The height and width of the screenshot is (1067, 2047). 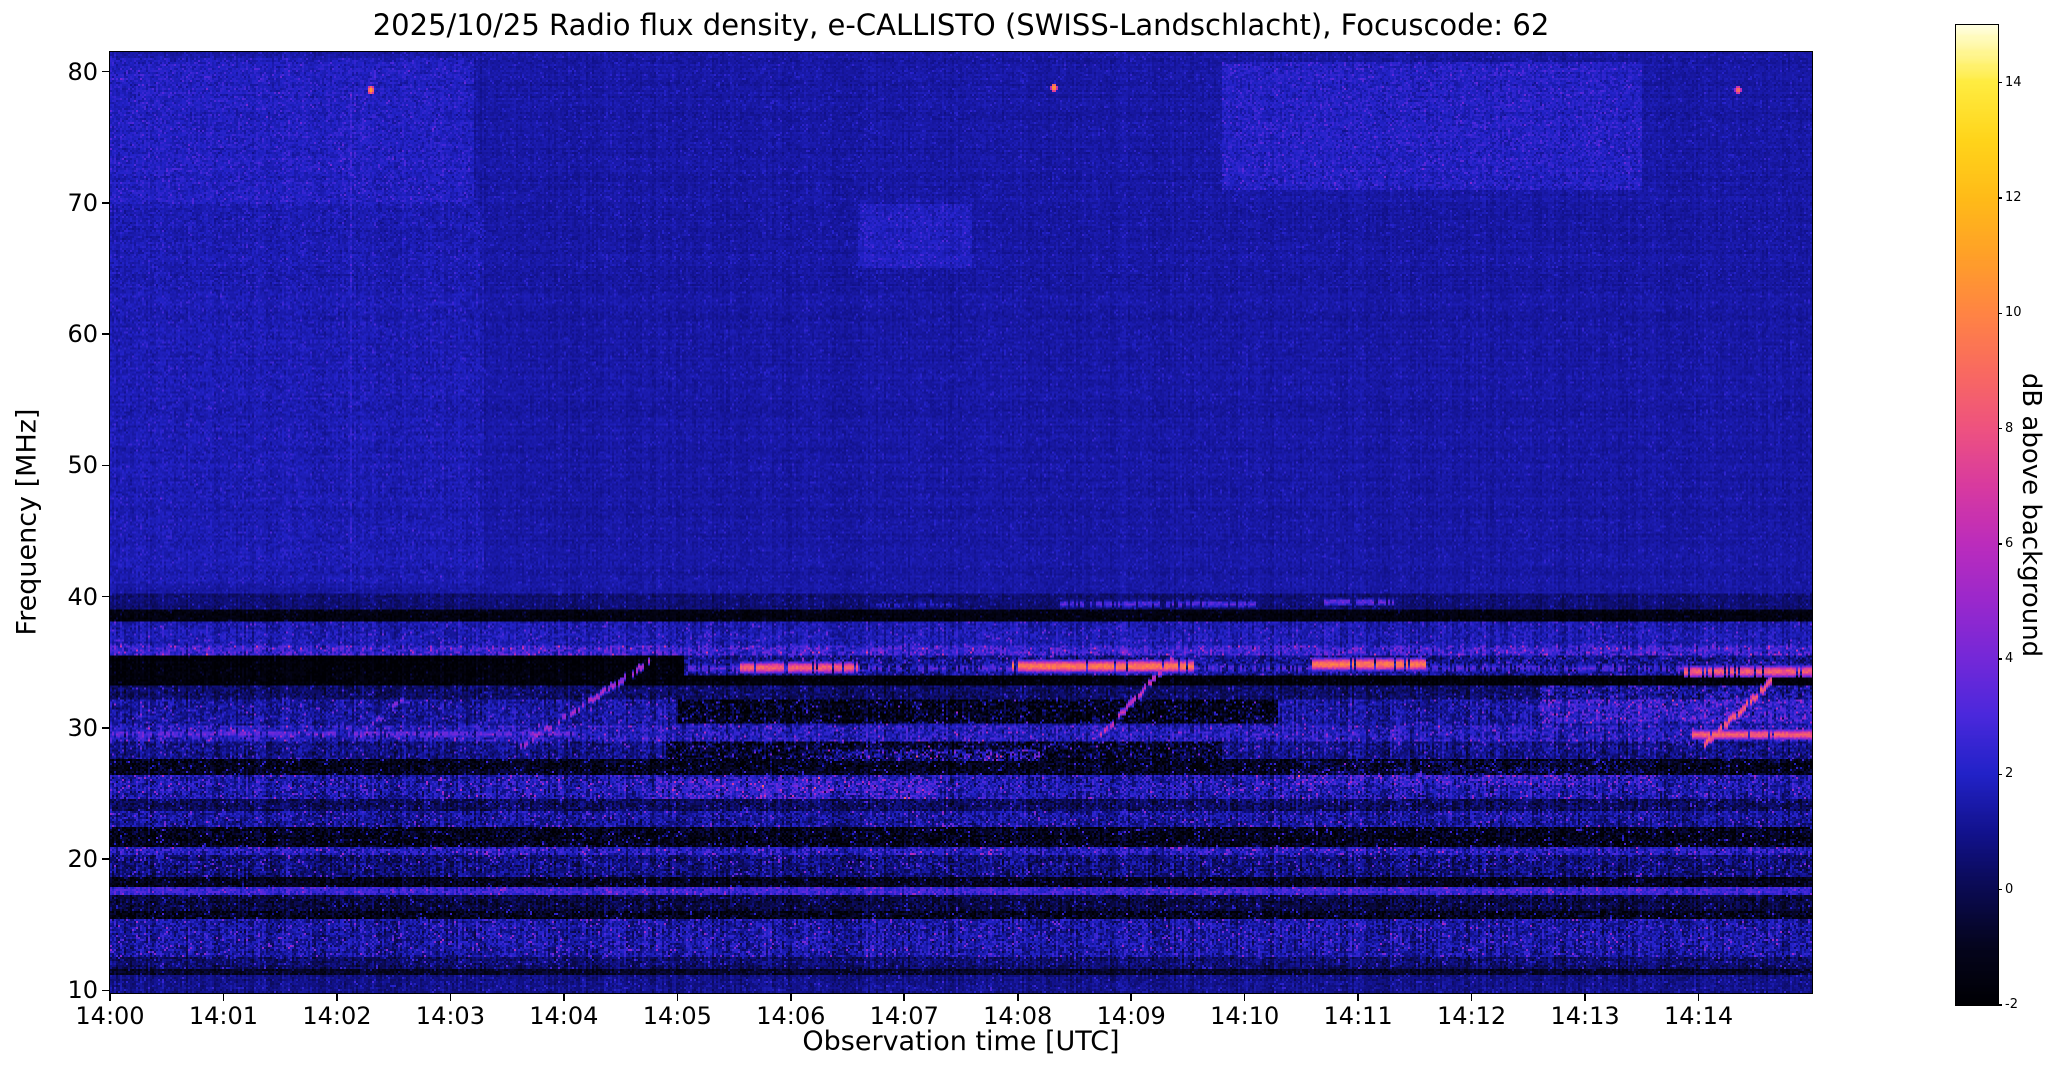 I want to click on x-tick-label: 14:05, so click(x=677, y=1016).